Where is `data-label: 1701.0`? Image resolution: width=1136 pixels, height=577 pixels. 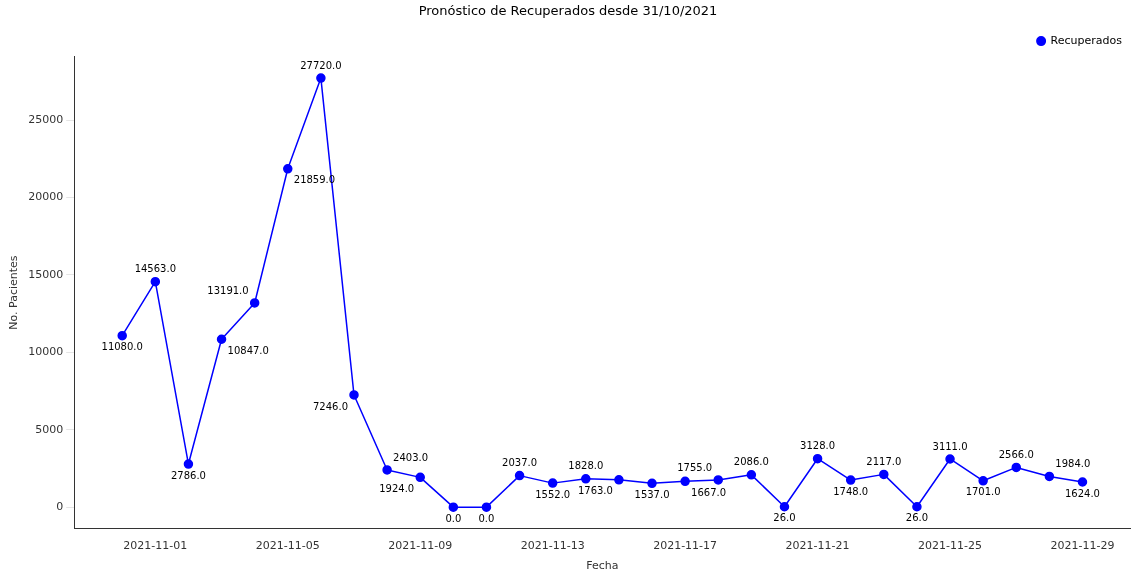 data-label: 1701.0 is located at coordinates (983, 492).